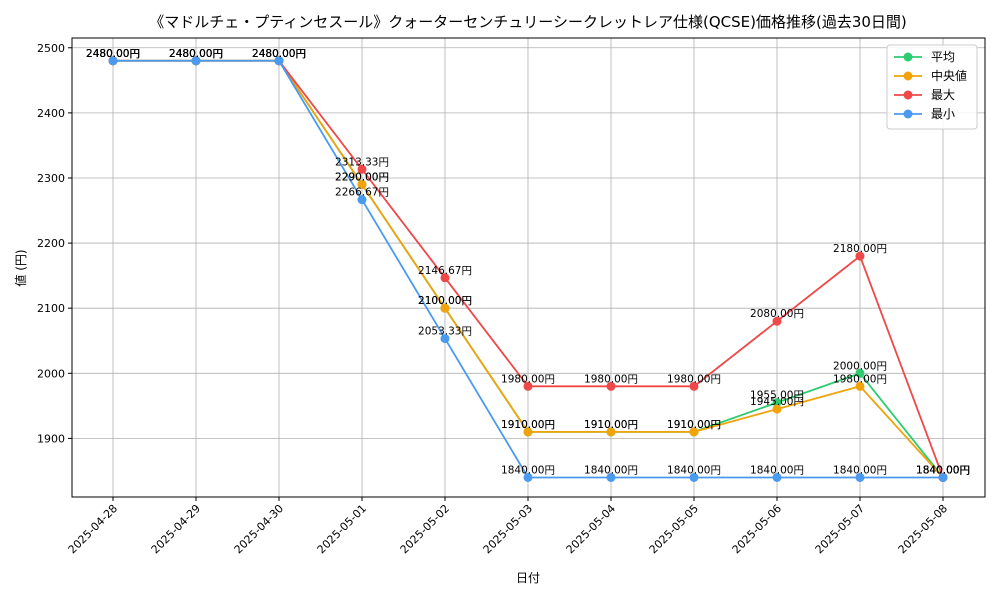  What do you see at coordinates (840, 529) in the screenshot?
I see `x-tick-label: 2025-05-07` at bounding box center [840, 529].